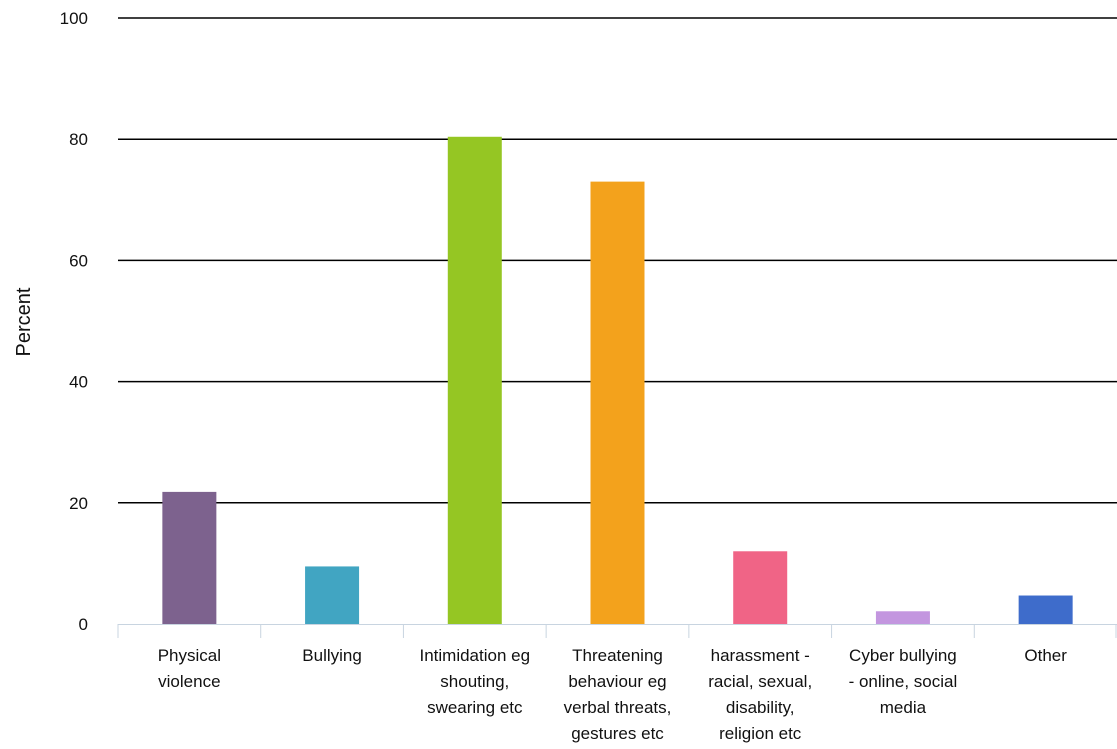  What do you see at coordinates (474, 681) in the screenshot?
I see `x-tick-label: Intimidation eg shouting, swearing etc` at bounding box center [474, 681].